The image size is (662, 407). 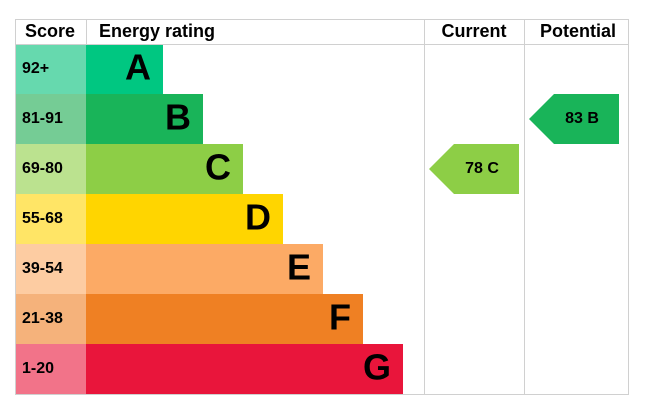 I want to click on header-current: Current, so click(x=473, y=31).